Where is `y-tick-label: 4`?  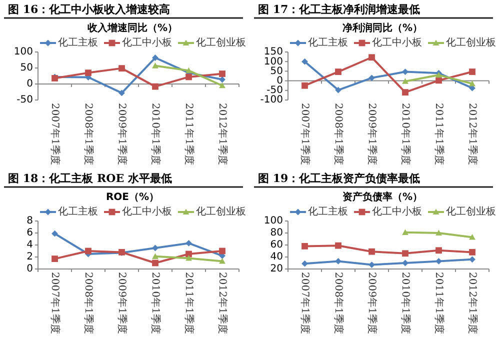
y-tick-label: 4 is located at coordinates (29, 245).